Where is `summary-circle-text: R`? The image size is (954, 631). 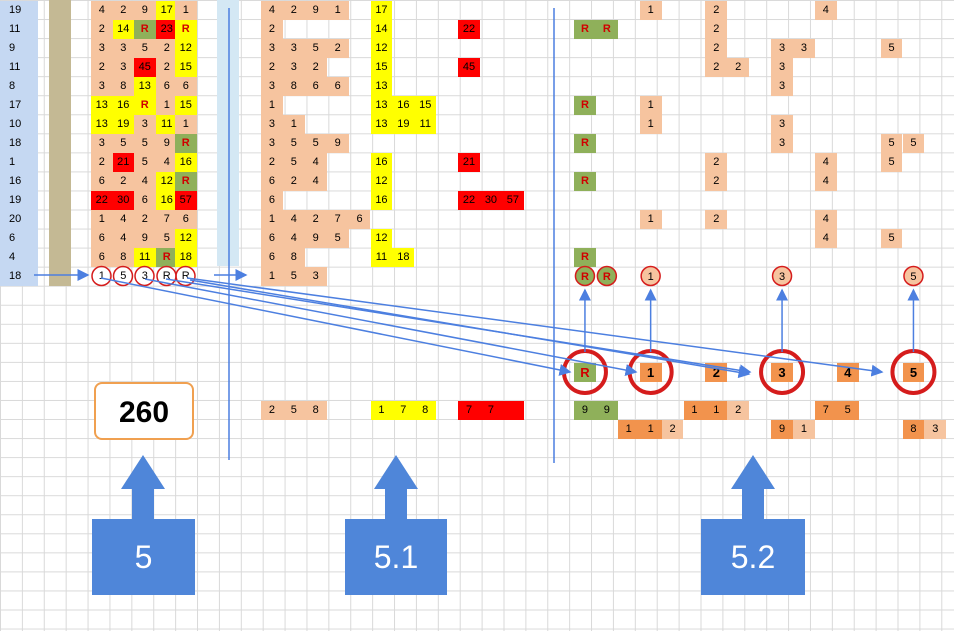 summary-circle-text: R is located at coordinates (607, 277).